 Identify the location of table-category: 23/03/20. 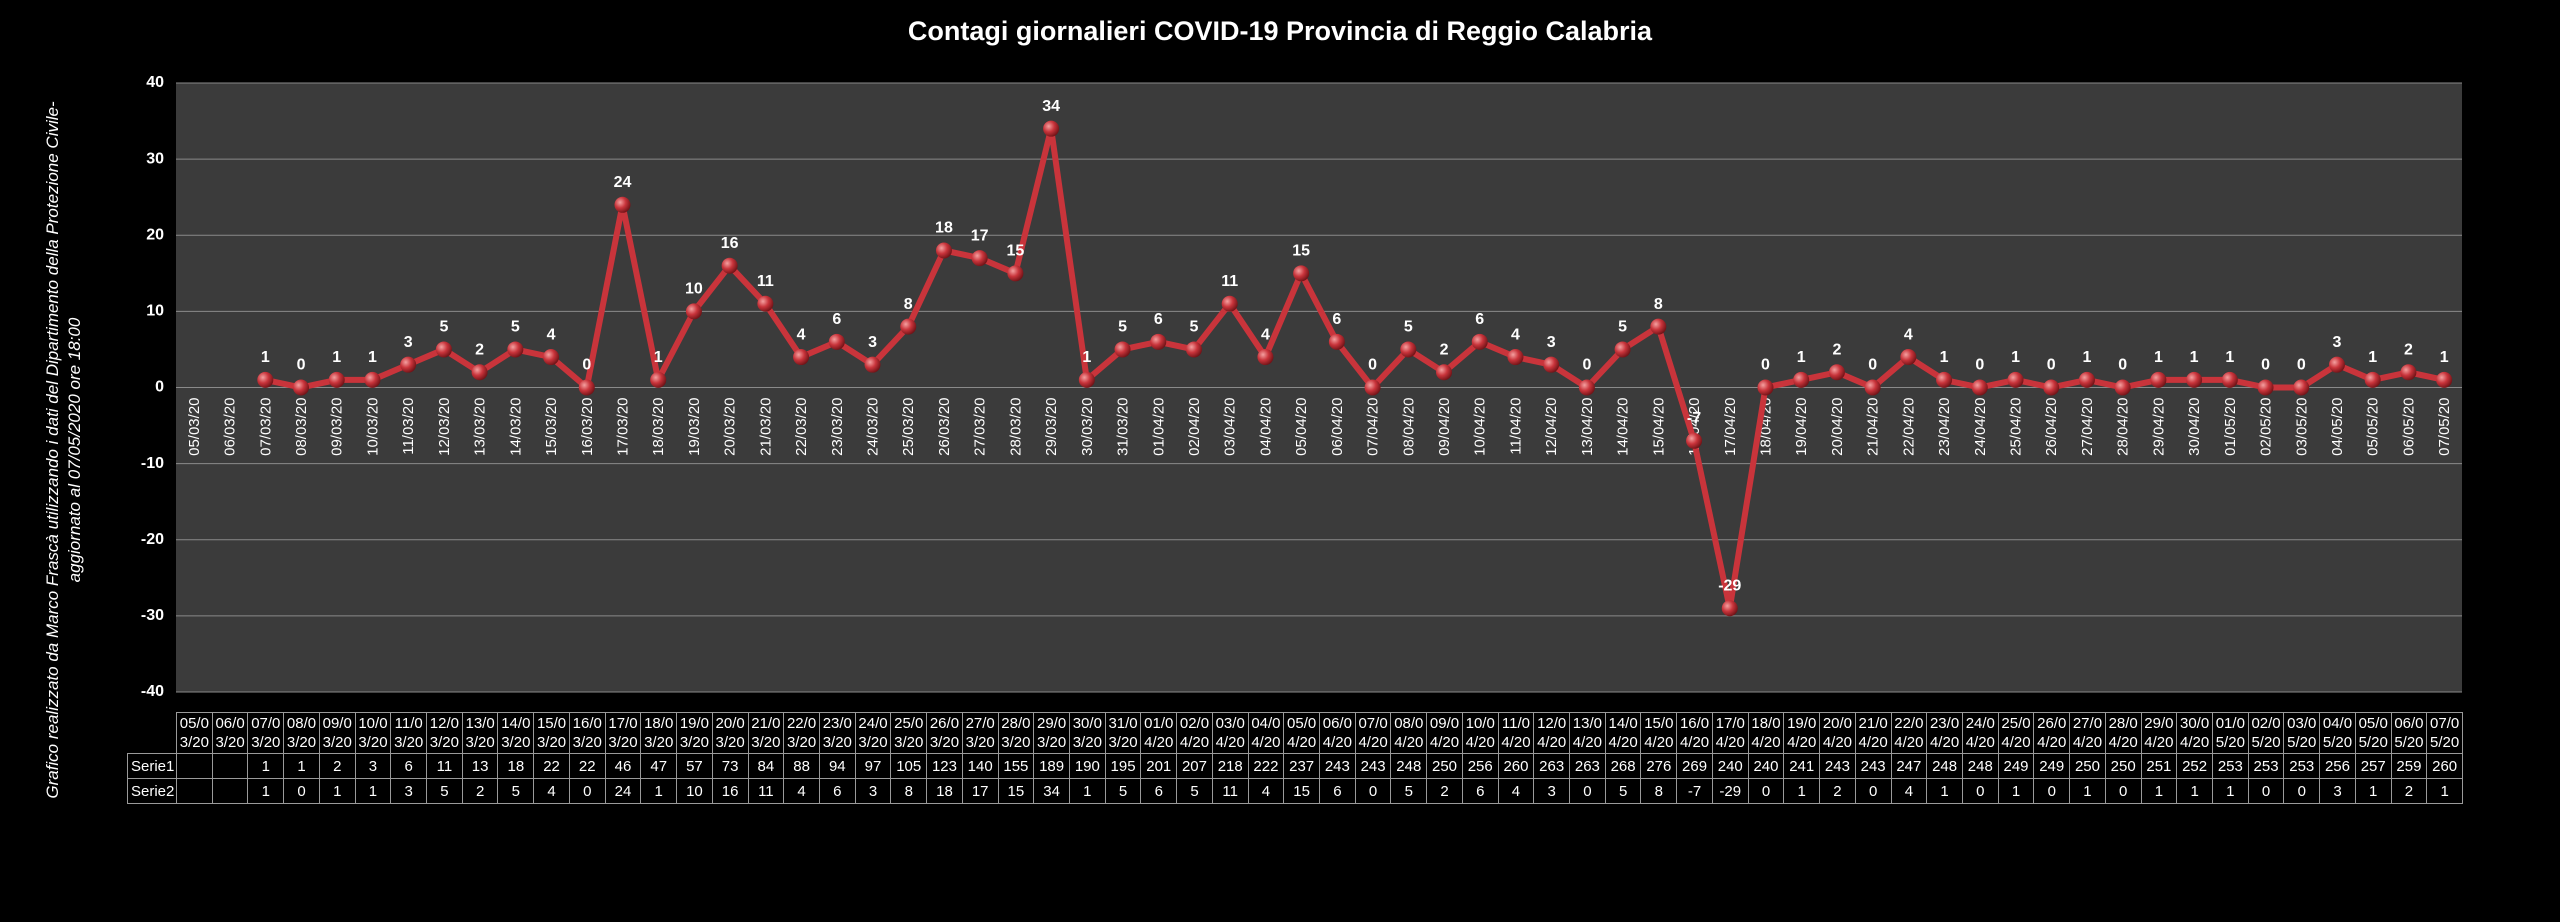
(837, 733).